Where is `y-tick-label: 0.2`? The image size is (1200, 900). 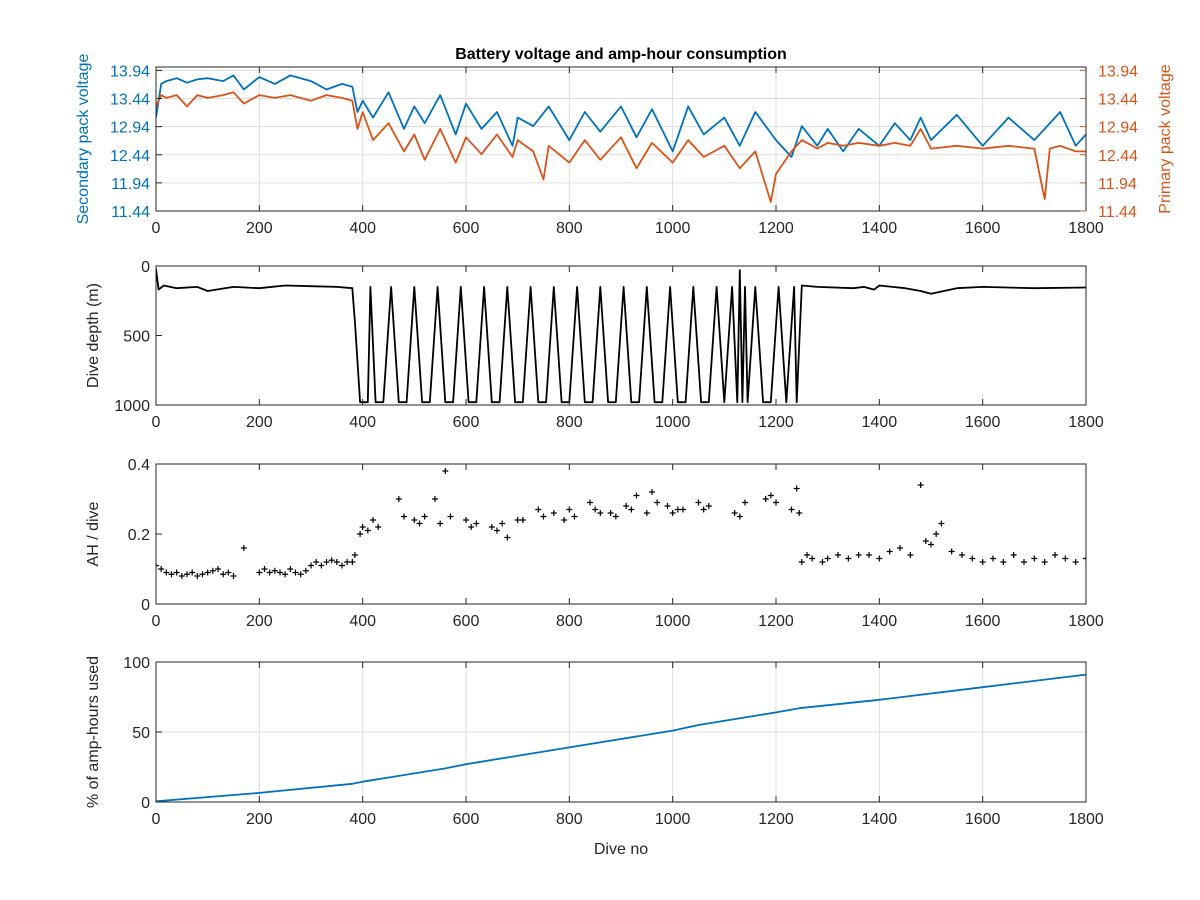
y-tick-label: 0.2 is located at coordinates (139, 535).